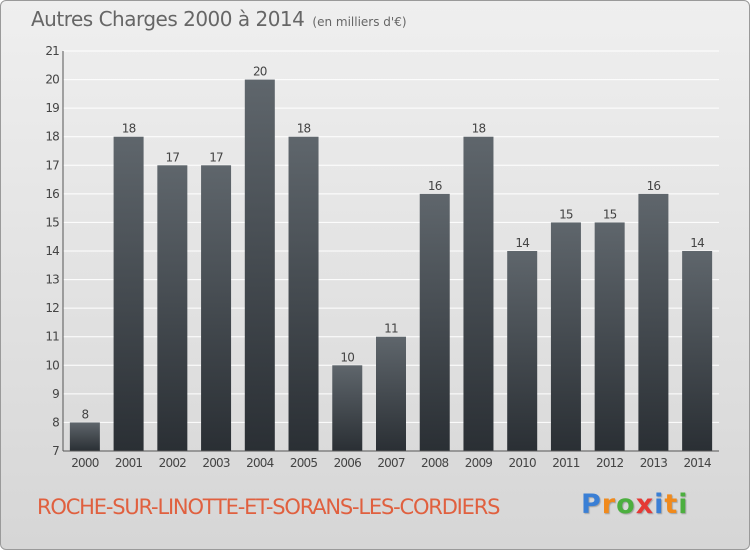 Image resolution: width=750 pixels, height=550 pixels. I want to click on unit-note: (en milliers d'€), so click(359, 22).